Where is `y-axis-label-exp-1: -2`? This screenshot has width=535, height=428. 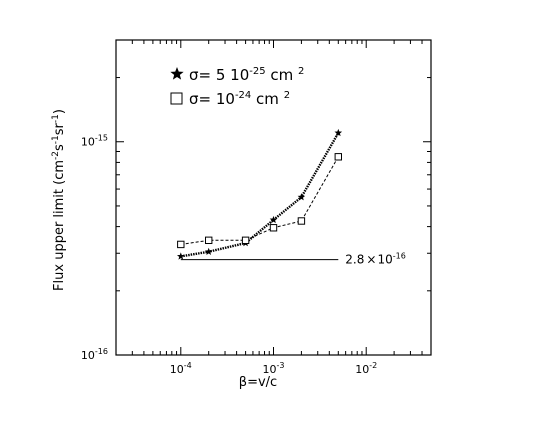 y-axis-label-exp-1: -2 is located at coordinates (56, 155).